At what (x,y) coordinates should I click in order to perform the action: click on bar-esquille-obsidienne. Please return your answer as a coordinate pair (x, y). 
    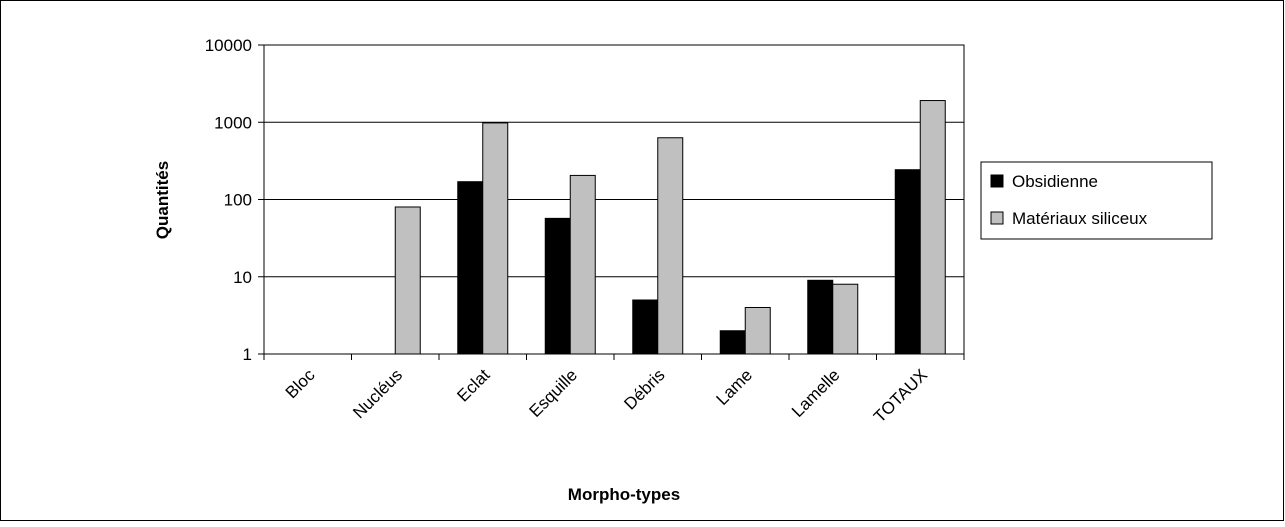
    Looking at the image, I should click on (557, 286).